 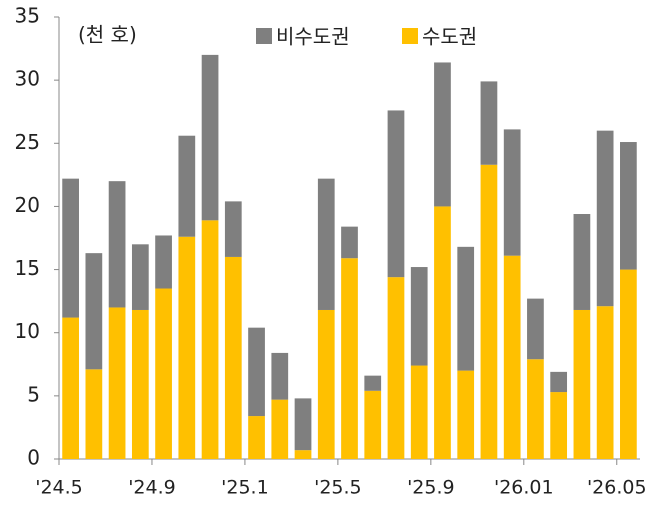 What do you see at coordinates (107, 35) in the screenshot?
I see `unit-label: (천 호)` at bounding box center [107, 35].